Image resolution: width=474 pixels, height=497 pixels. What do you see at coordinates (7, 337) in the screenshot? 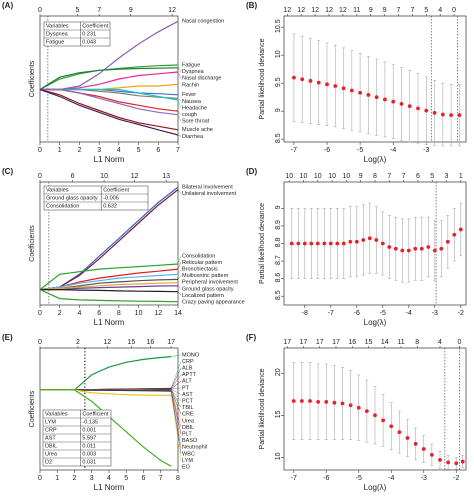
I see `panel-label: (E)` at bounding box center [7, 337].